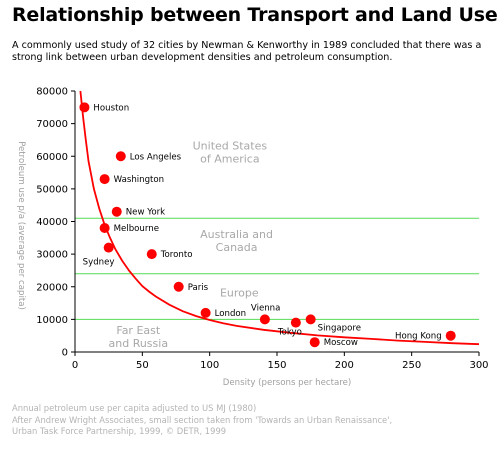 Image resolution: width=500 pixels, height=450 pixels. Describe the element at coordinates (52, 189) in the screenshot. I see `y-tick-label: 50000` at that location.